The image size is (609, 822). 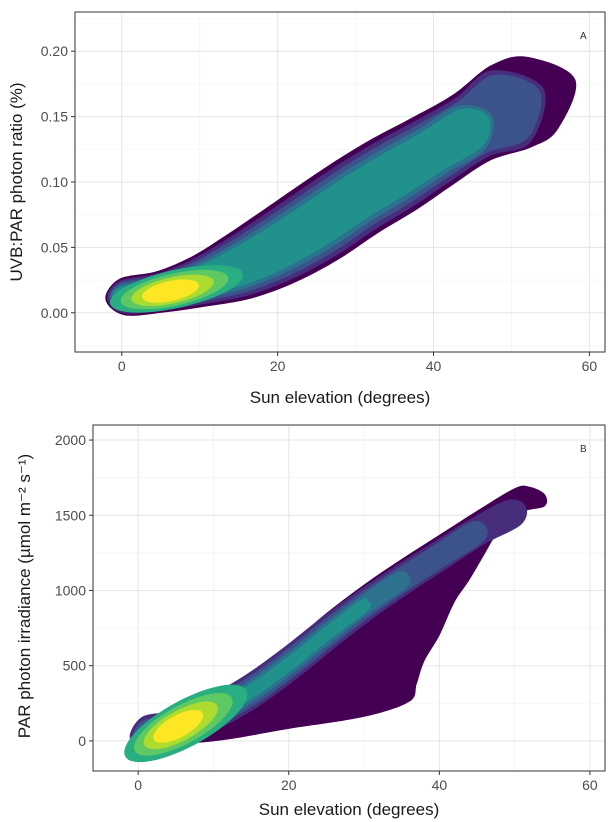 What do you see at coordinates (24, 596) in the screenshot?
I see `panel-b-y-axis-label: PAR photon irradiance (µmol m⁻² s⁻¹)` at bounding box center [24, 596].